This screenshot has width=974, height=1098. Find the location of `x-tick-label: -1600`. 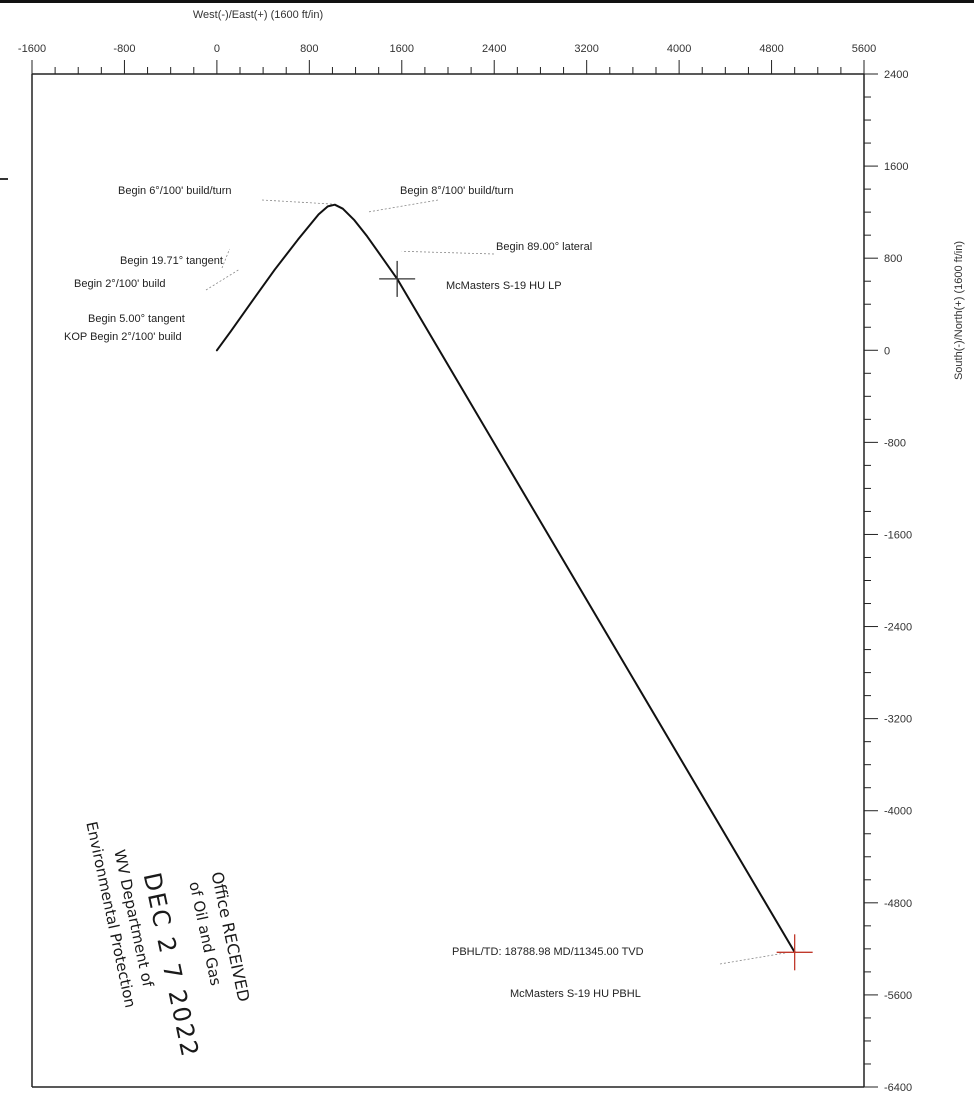

x-tick-label: -1600 is located at coordinates (32, 49).